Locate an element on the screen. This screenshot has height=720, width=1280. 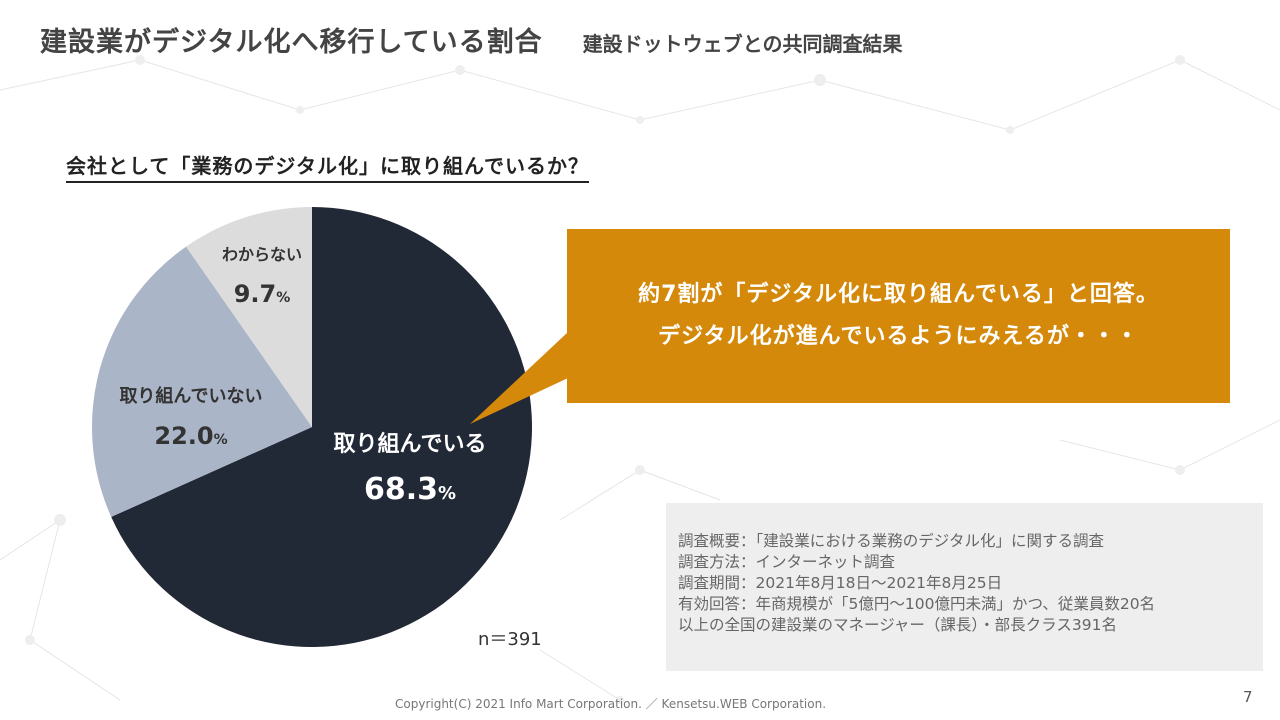
page-title: 建設業がデジタル化へ移行している割合 is located at coordinates (291, 42).